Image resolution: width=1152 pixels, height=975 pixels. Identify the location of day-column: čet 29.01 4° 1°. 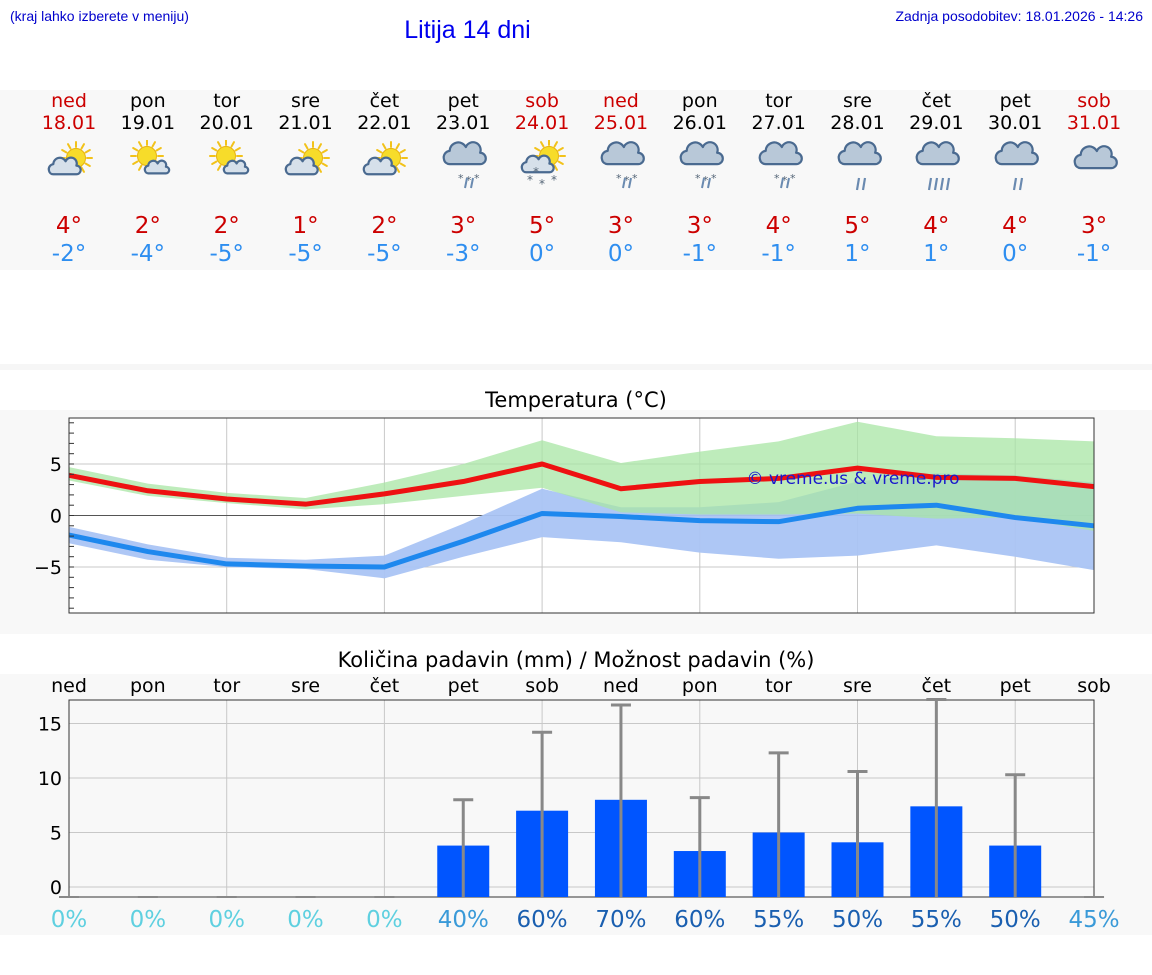
(936, 179).